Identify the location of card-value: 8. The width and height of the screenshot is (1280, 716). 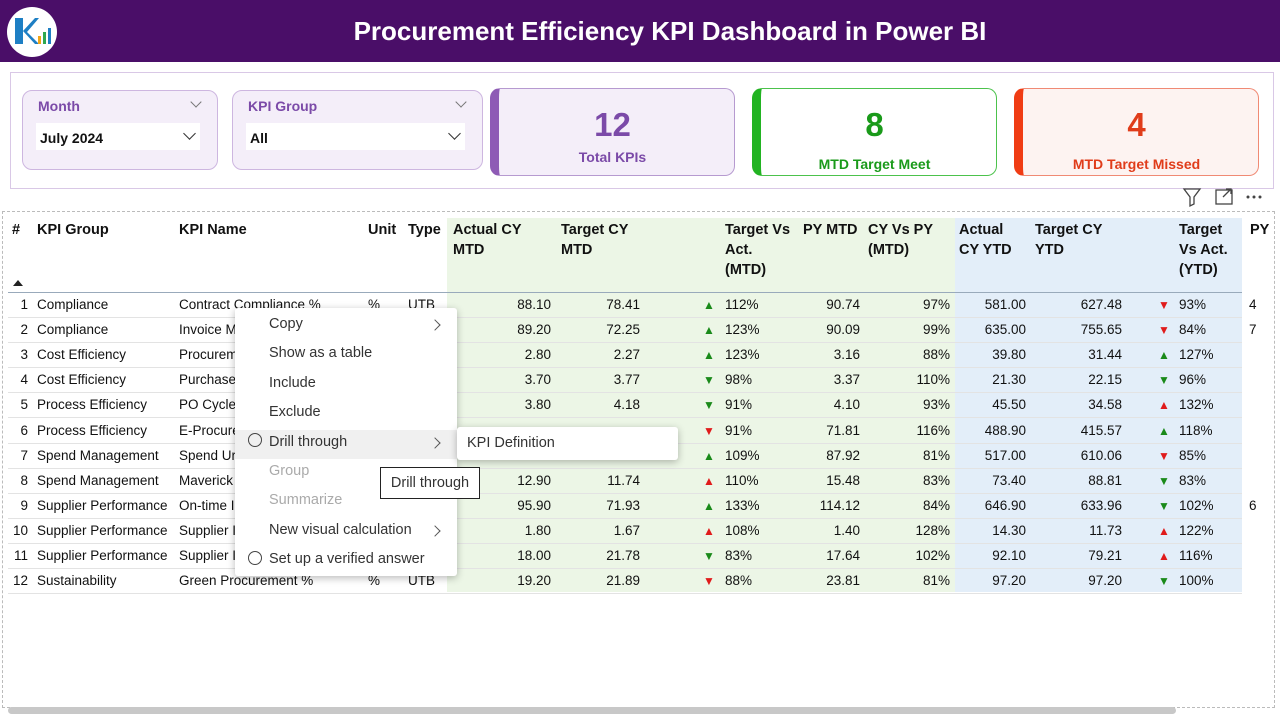
(874, 124).